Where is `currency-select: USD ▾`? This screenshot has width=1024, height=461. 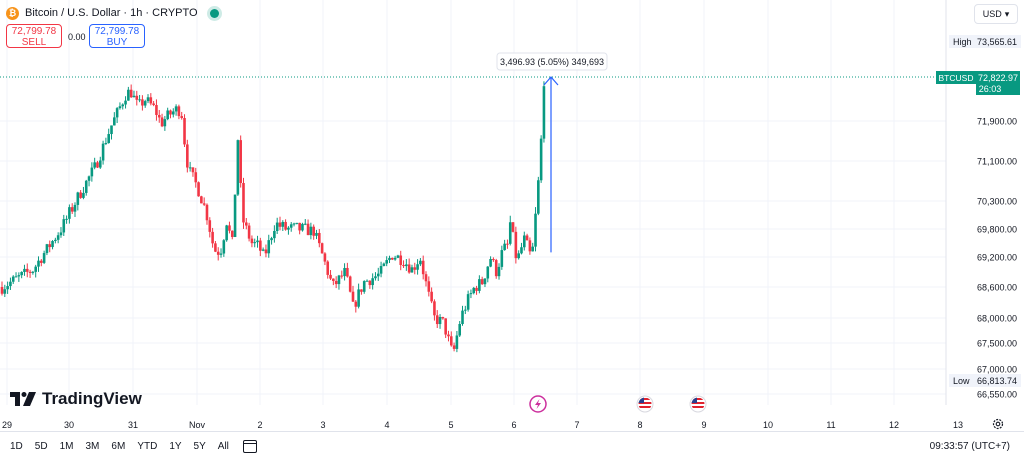 currency-select: USD ▾ is located at coordinates (996, 14).